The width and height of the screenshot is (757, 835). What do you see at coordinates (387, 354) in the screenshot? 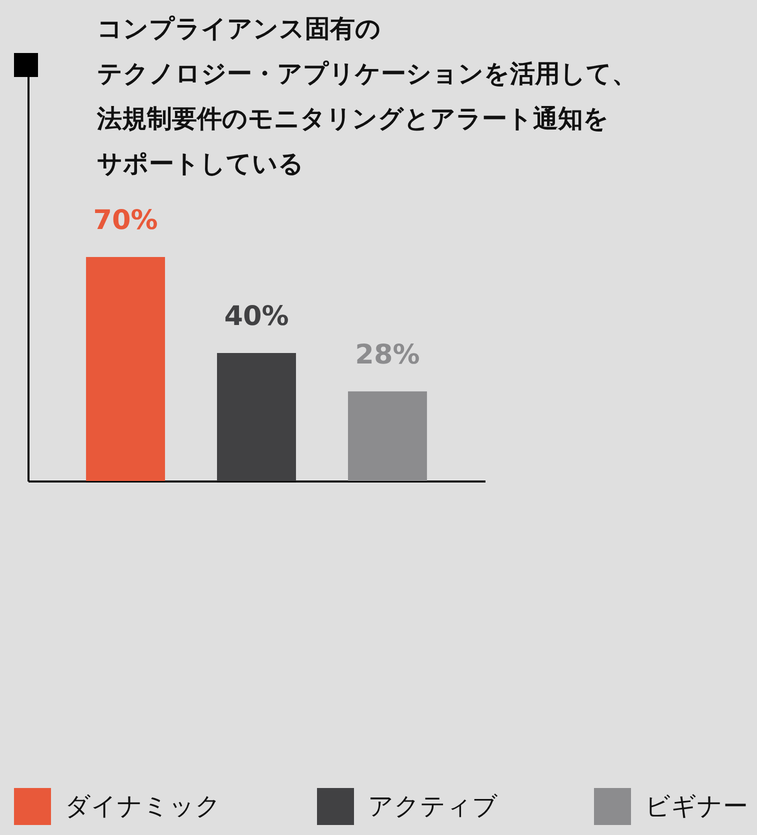
I see `data-label: 28%` at bounding box center [387, 354].